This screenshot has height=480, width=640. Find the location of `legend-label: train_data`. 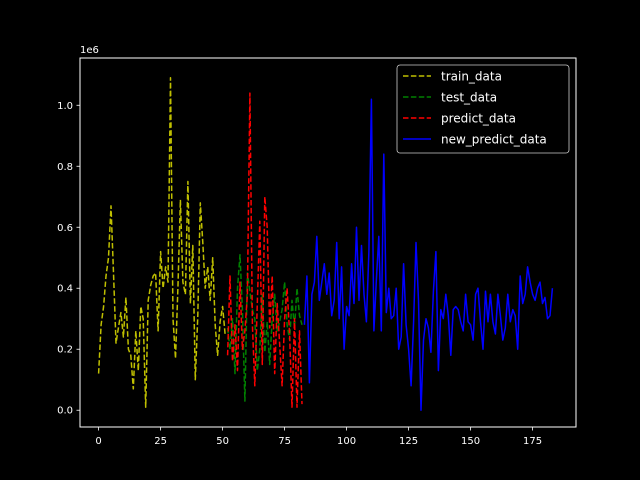

legend-label: train_data is located at coordinates (471, 77).